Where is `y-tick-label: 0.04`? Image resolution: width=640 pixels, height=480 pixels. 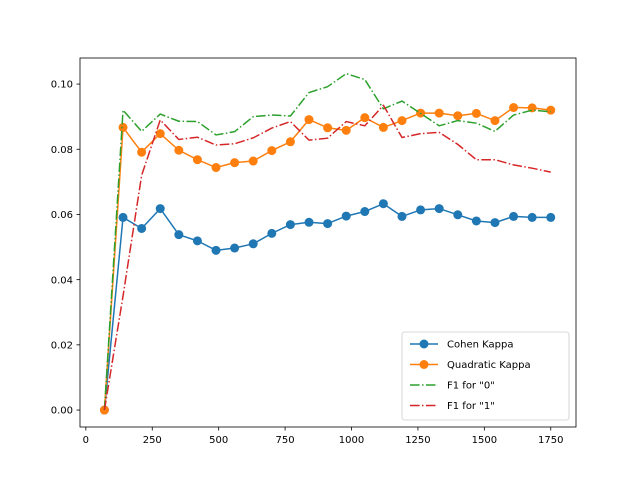 y-tick-label: 0.04 is located at coordinates (62, 280).